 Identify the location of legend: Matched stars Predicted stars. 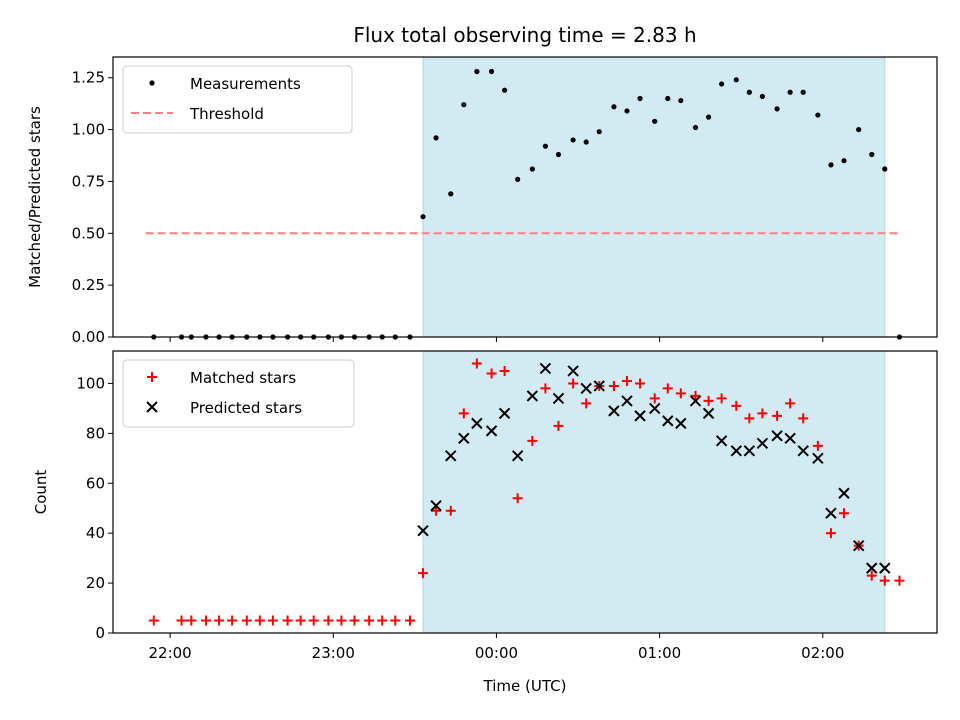
(238, 393).